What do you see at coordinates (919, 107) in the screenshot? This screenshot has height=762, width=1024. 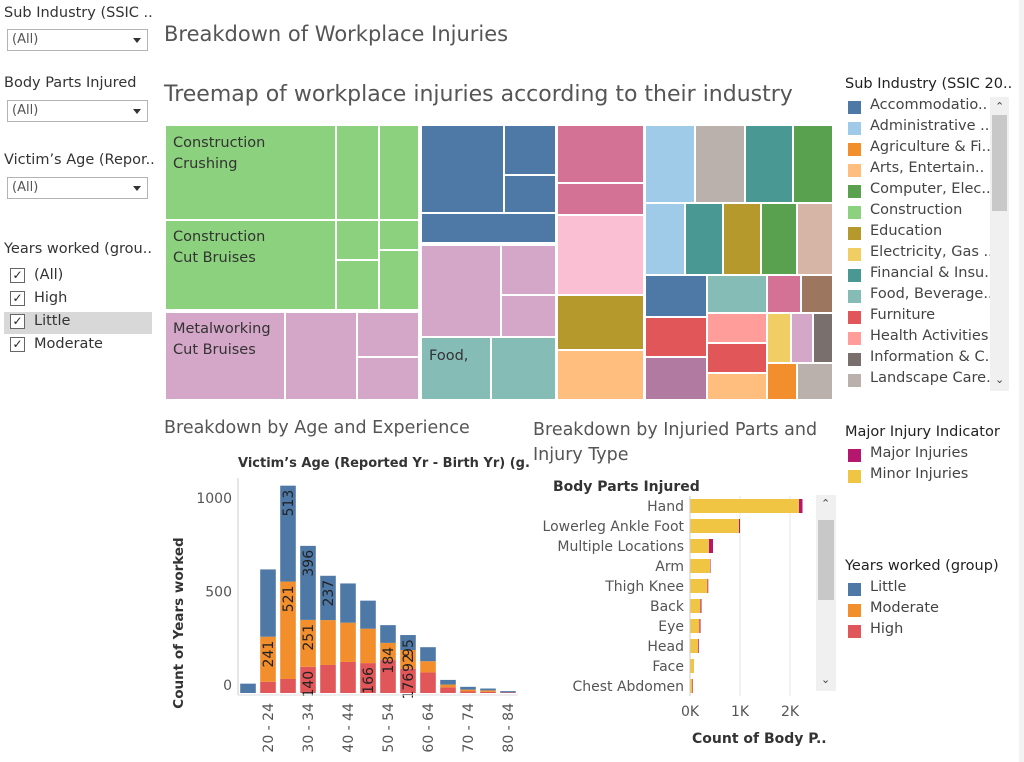 I see `sub-industry-legend-item: Accommodatio..` at bounding box center [919, 107].